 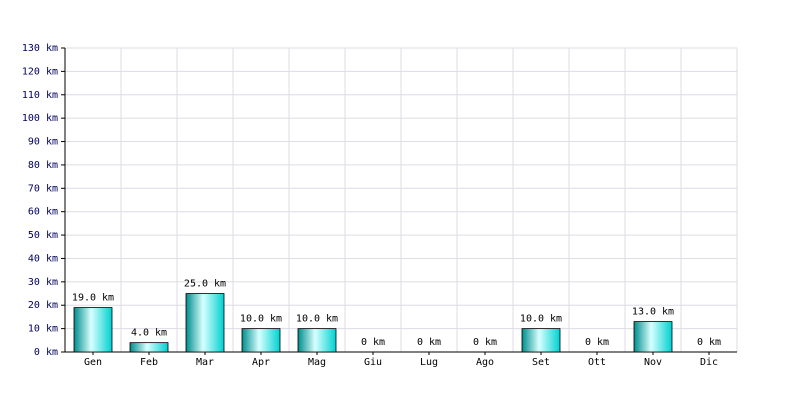 What do you see at coordinates (43, 165) in the screenshot?
I see `y-tick-label: 80 km` at bounding box center [43, 165].